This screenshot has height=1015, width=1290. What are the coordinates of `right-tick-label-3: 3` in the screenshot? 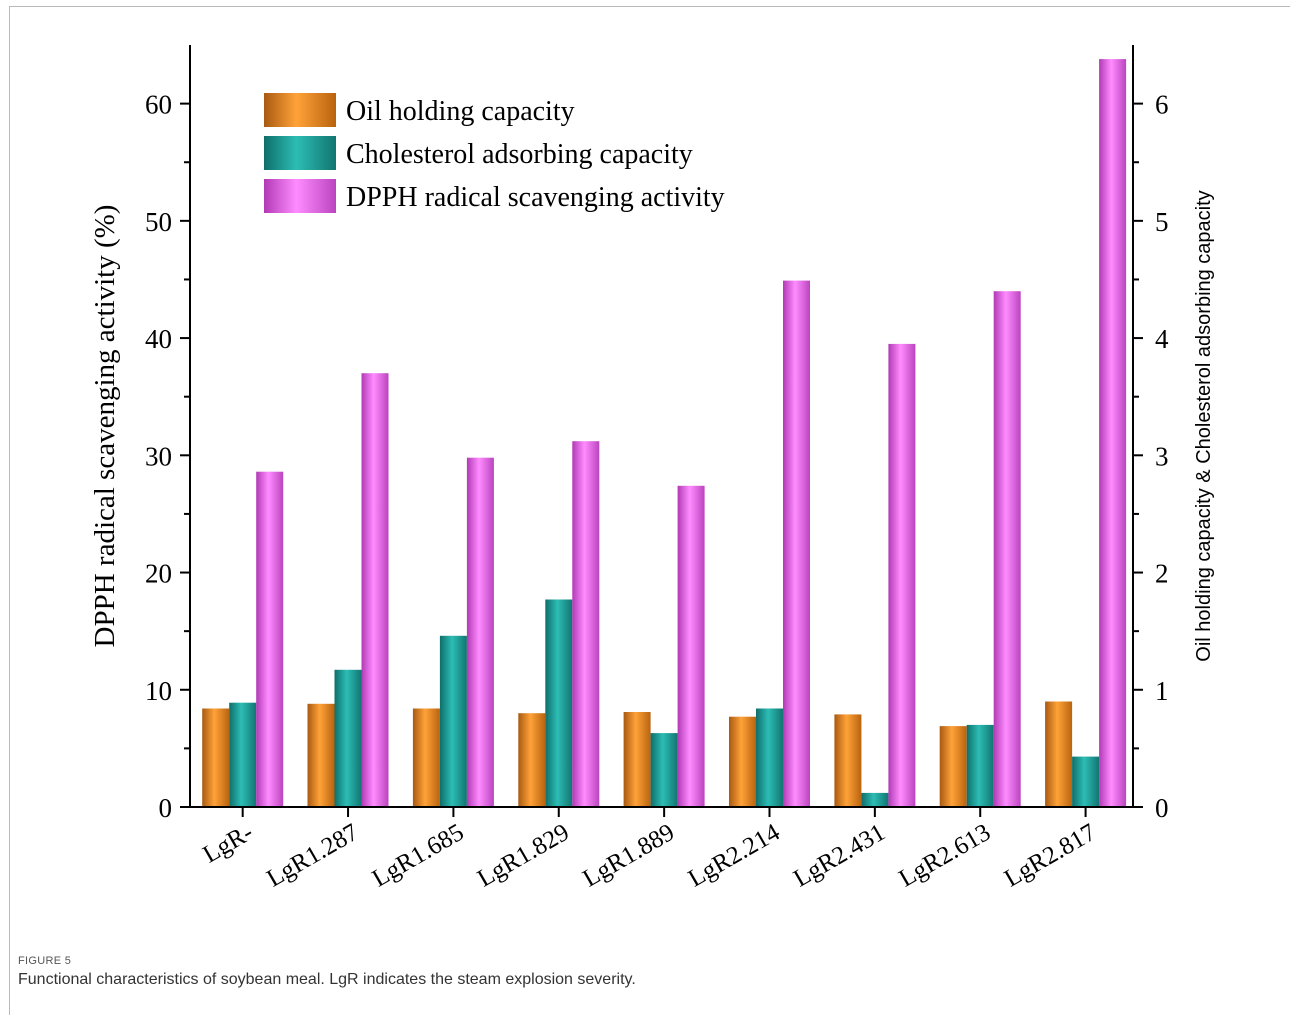 It's located at (1162, 456).